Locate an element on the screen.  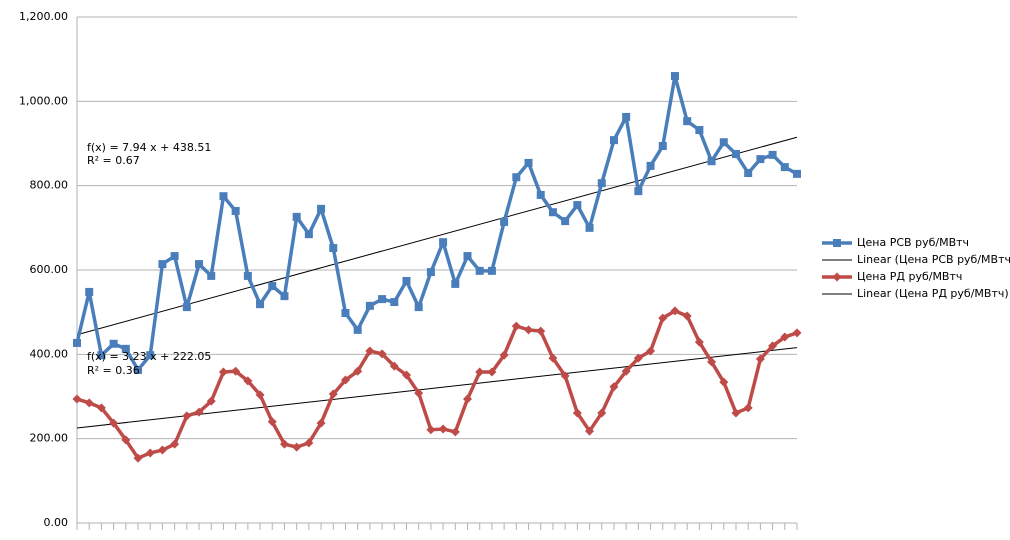
y-tick-label: 0.00 is located at coordinates (56, 522).